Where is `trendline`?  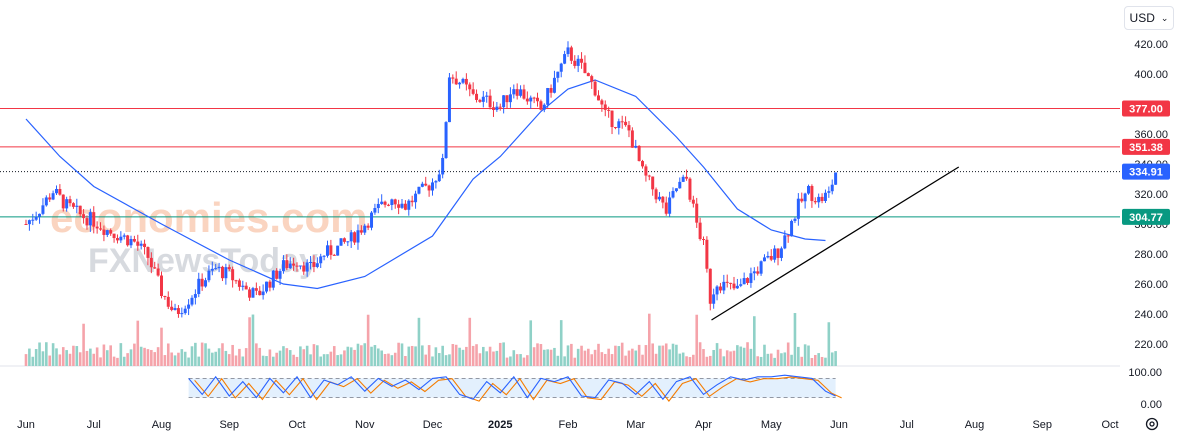 trendline is located at coordinates (835, 243).